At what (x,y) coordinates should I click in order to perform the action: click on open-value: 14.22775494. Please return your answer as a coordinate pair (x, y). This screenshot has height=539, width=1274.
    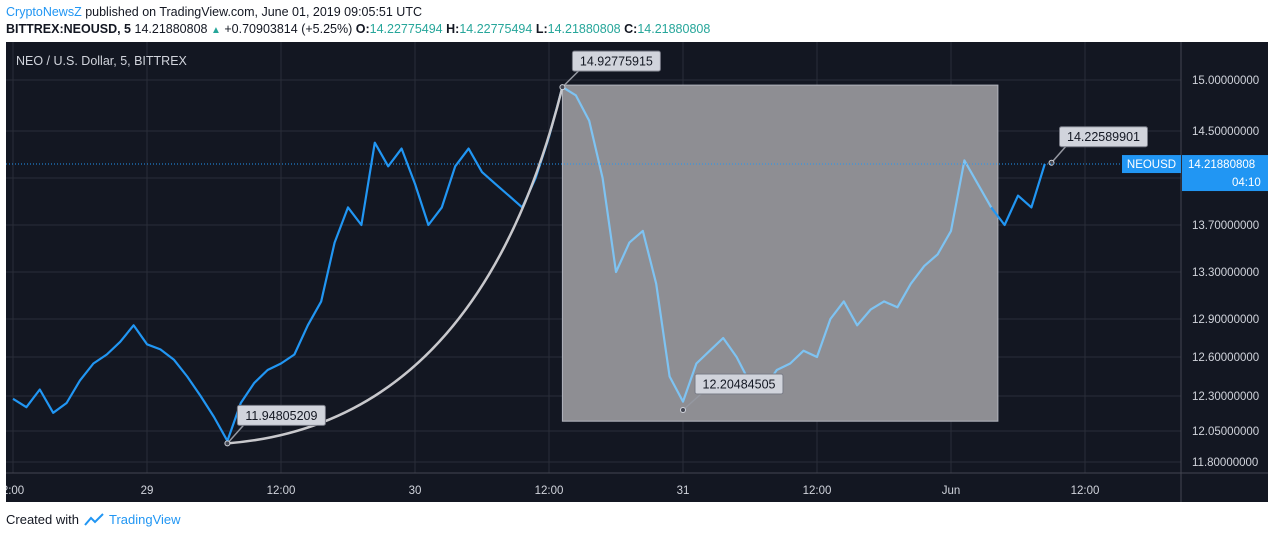
    Looking at the image, I should click on (406, 29).